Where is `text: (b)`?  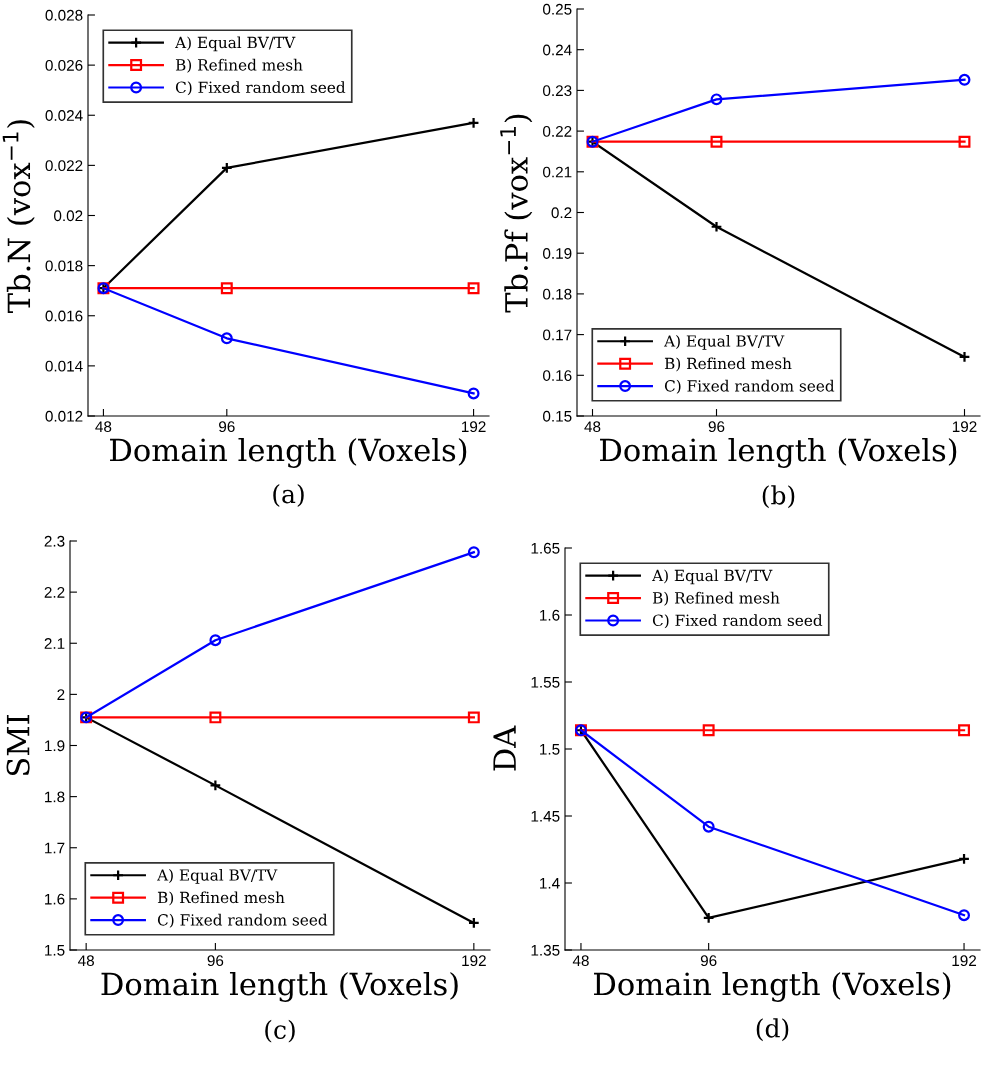
text: (b) is located at coordinates (778, 497).